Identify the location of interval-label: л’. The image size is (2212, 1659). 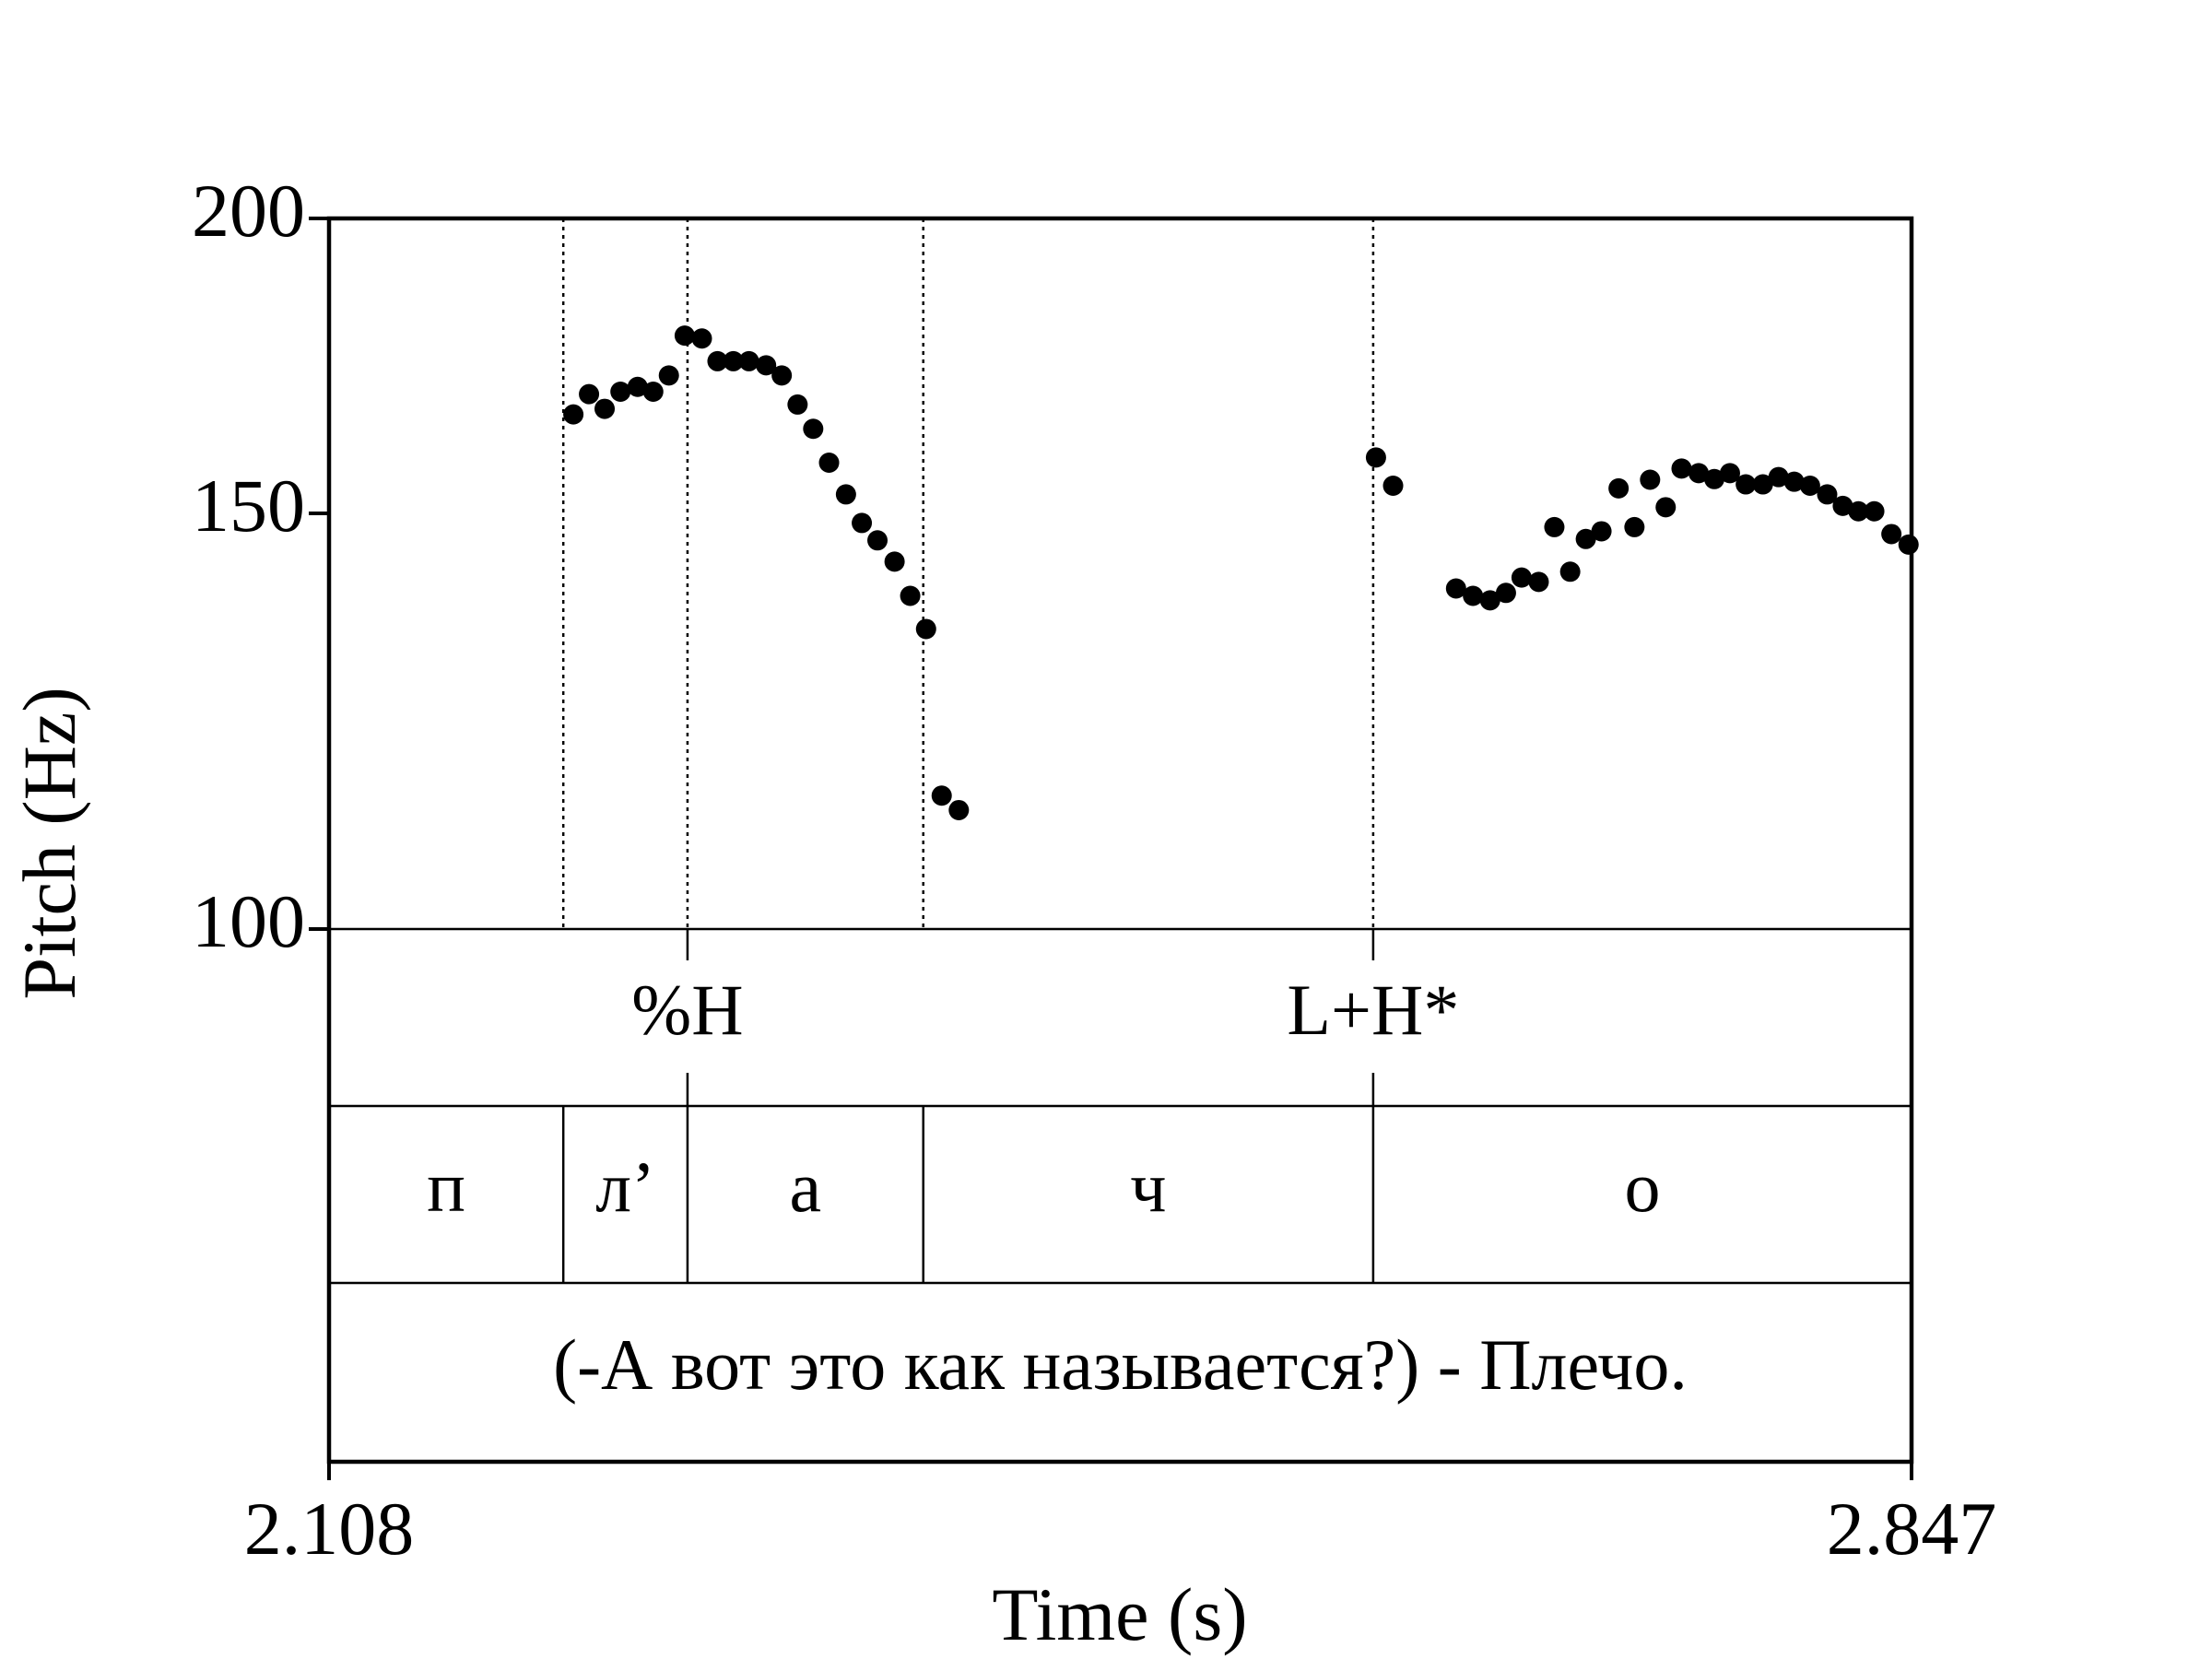
(625, 1187).